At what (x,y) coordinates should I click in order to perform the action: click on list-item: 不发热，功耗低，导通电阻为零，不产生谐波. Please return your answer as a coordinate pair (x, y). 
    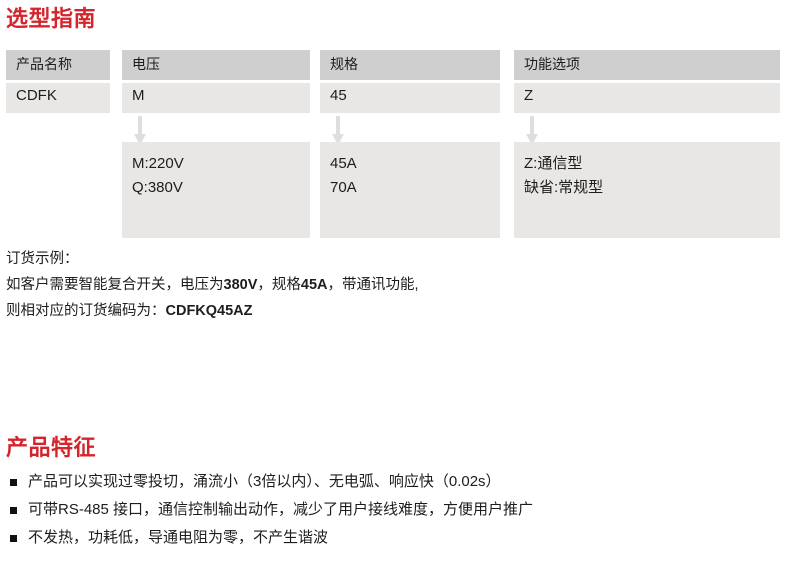
    Looking at the image, I should click on (391, 538).